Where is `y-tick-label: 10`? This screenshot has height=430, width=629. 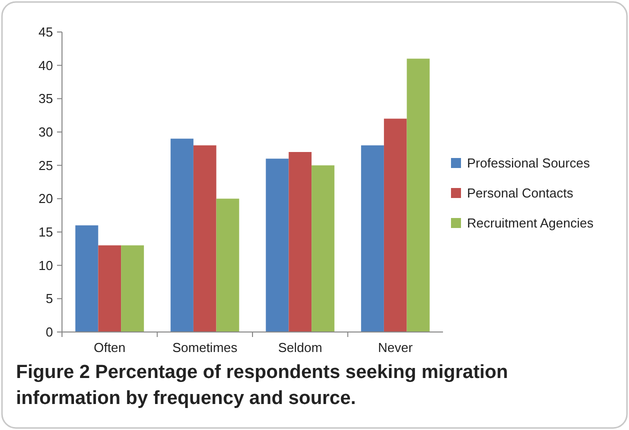 y-tick-label: 10 is located at coordinates (45, 265).